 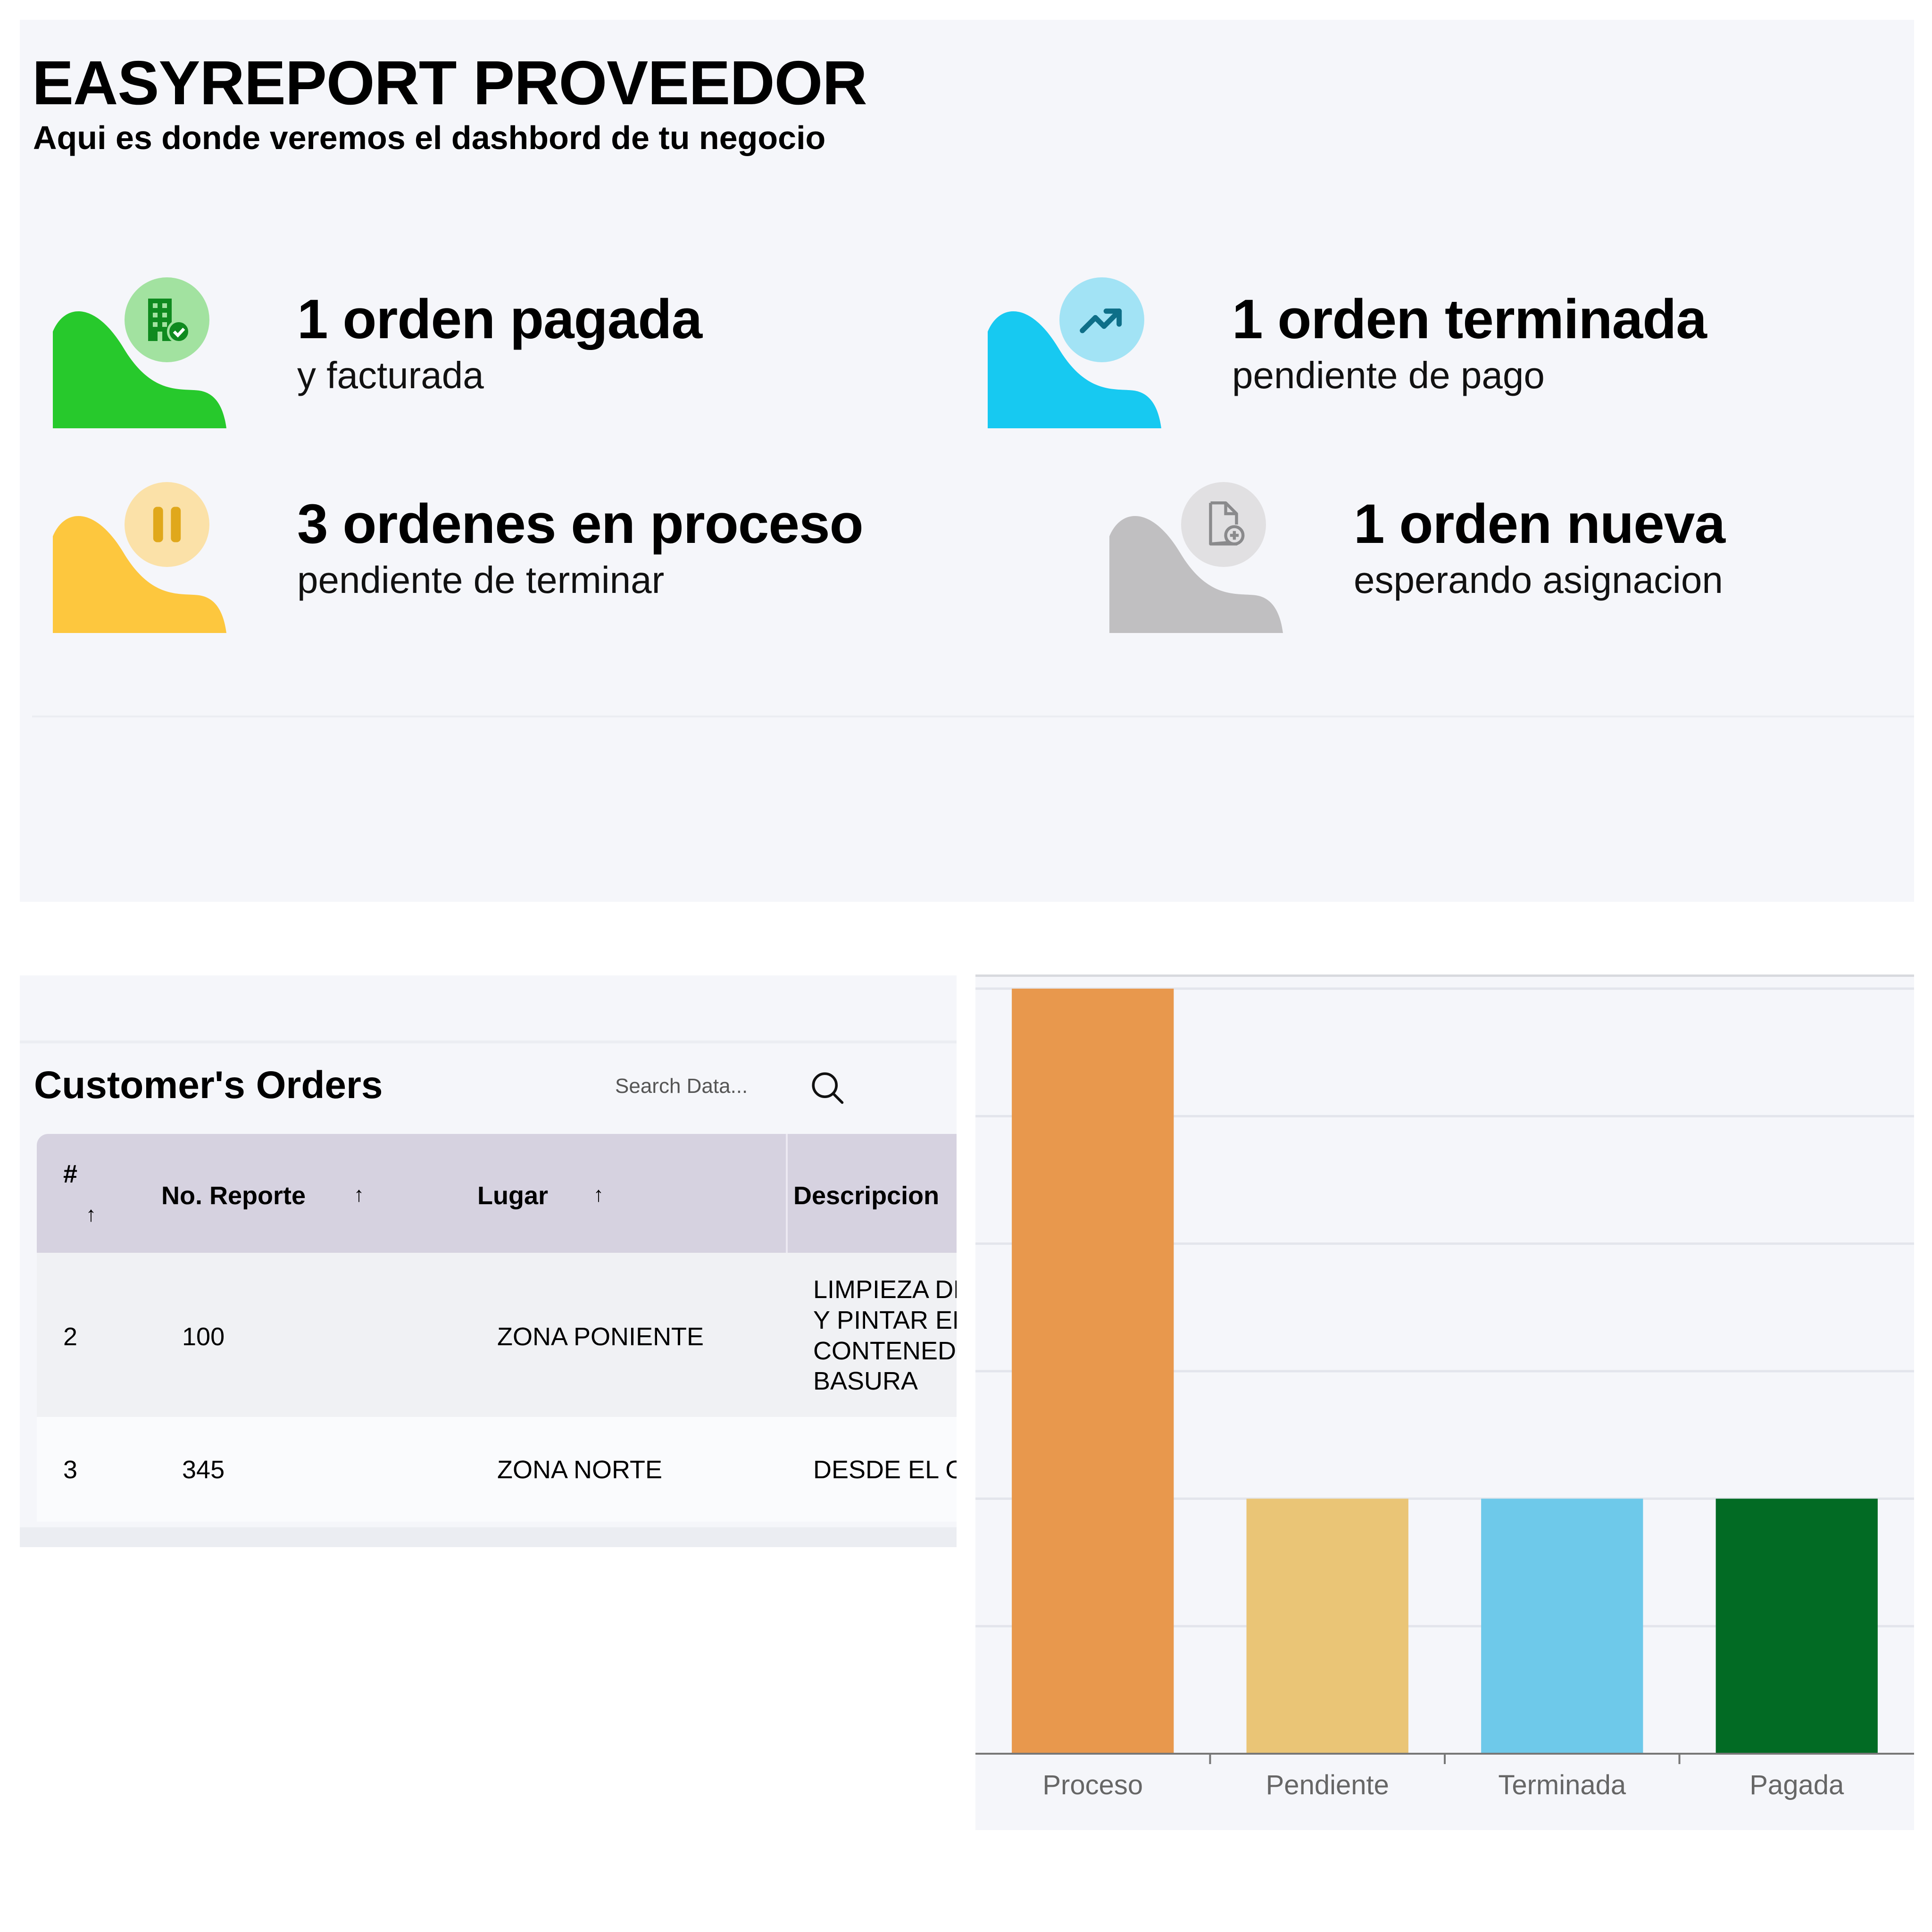 What do you see at coordinates (489, 1537) in the screenshot?
I see `orders-footer-strip` at bounding box center [489, 1537].